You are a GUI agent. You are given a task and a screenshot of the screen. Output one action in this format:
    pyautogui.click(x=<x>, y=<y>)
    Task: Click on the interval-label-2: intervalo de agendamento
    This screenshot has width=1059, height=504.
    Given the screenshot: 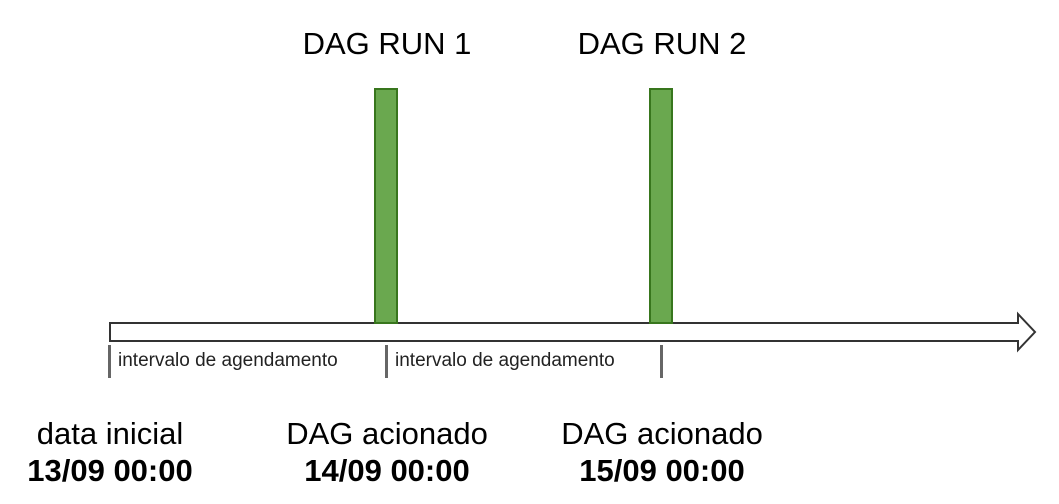 What is the action you would take?
    pyautogui.click(x=505, y=360)
    